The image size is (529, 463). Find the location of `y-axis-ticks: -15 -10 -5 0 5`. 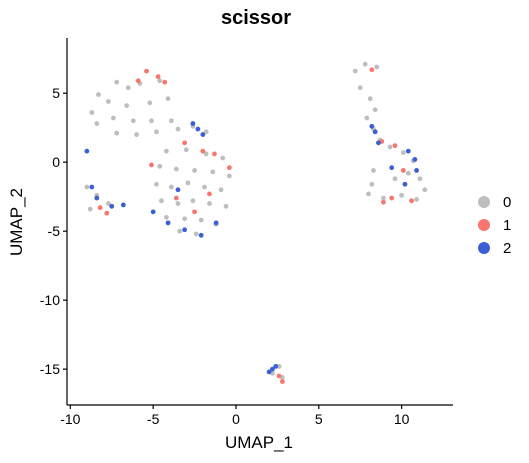

y-axis-ticks: -15 -10 -5 0 5 is located at coordinates (53, 231).